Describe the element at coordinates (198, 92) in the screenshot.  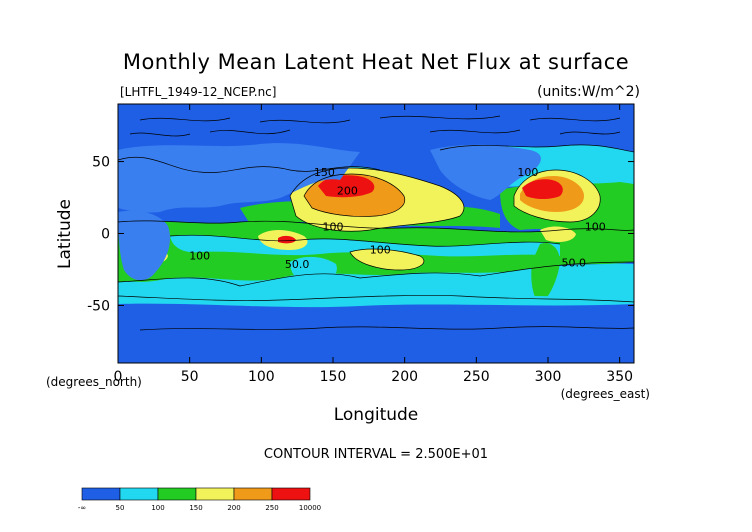
I see `file-label: [LHTFL_1949-12_NCEP.nc]` at that location.